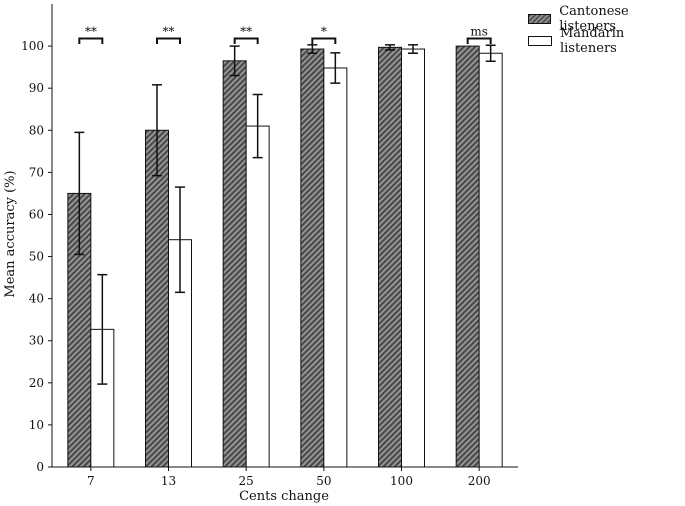 Image resolution: width=685 pixels, height=506 pixels. What do you see at coordinates (36, 88) in the screenshot?
I see `y-tick-label: 90` at bounding box center [36, 88].